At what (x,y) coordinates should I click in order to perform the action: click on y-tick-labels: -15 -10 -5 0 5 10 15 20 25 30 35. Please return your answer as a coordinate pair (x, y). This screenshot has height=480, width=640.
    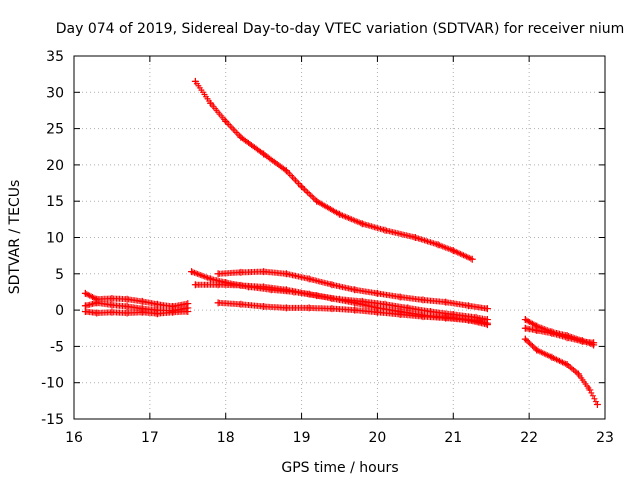
    Looking at the image, I should click on (52, 238).